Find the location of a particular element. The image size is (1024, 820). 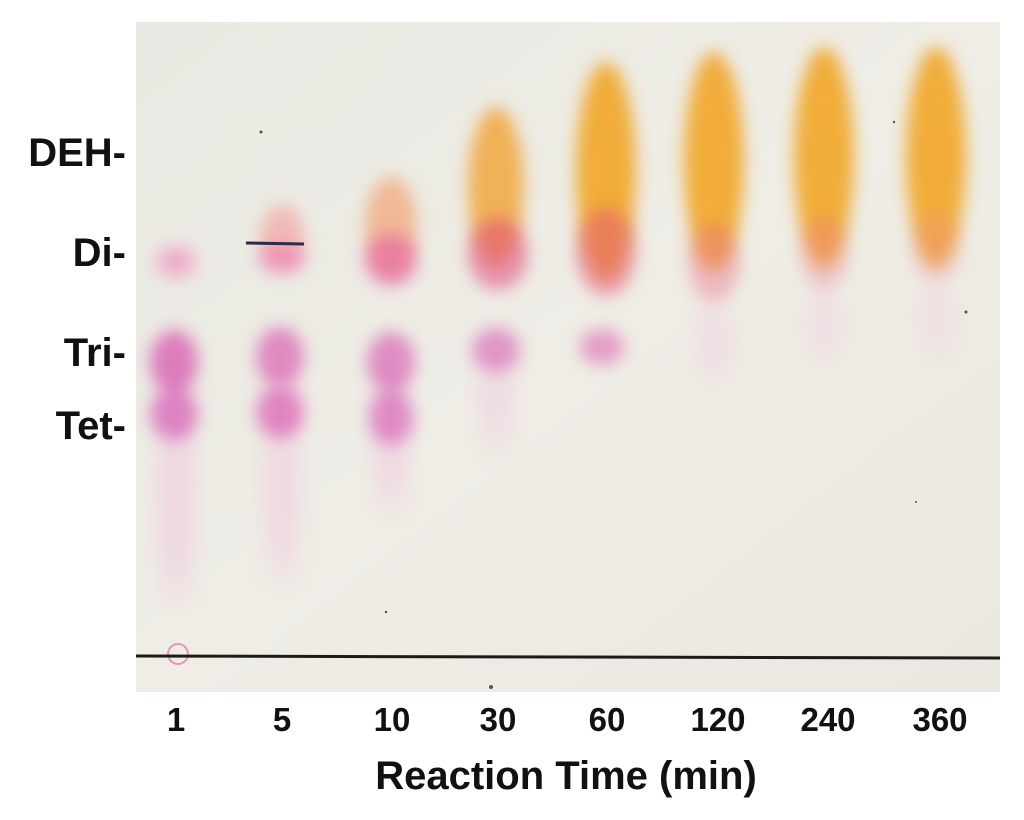

lane-label-30: 30 is located at coordinates (498, 719).